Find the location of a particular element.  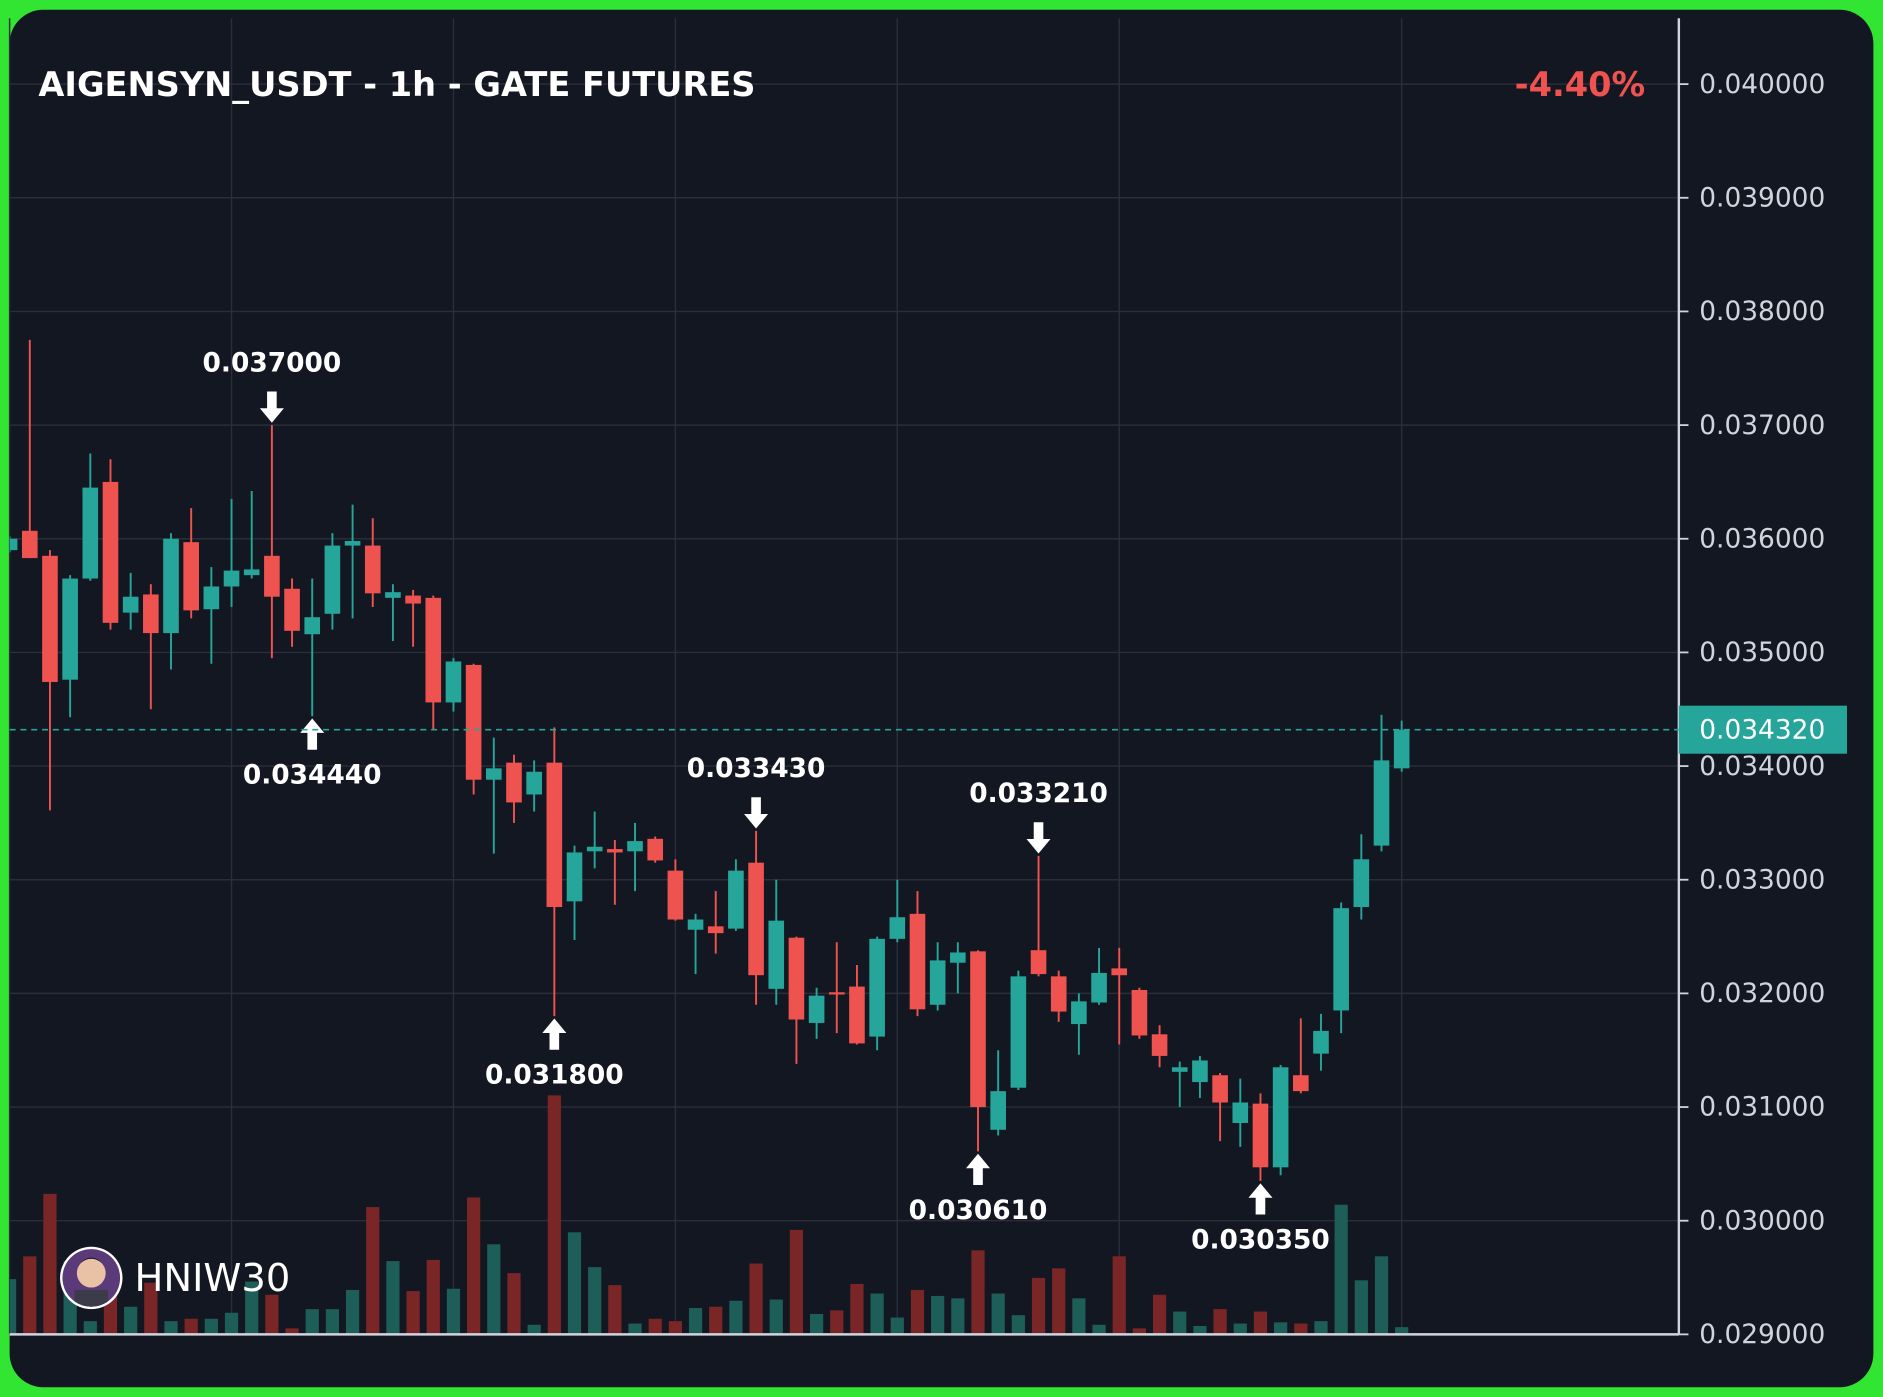

change-percent: -4.40% is located at coordinates (1580, 84).